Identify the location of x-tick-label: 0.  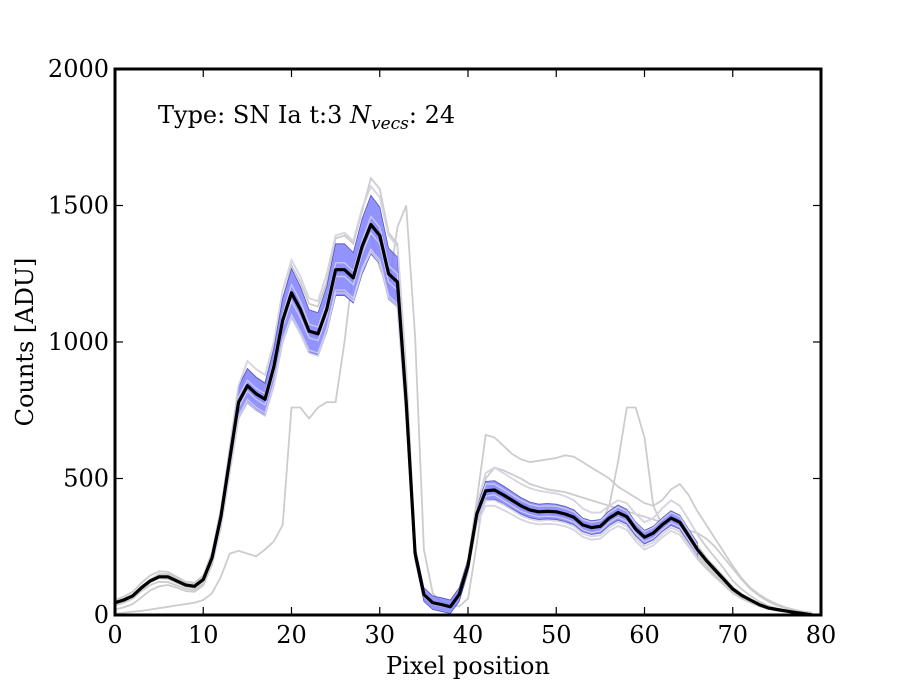
(114, 635).